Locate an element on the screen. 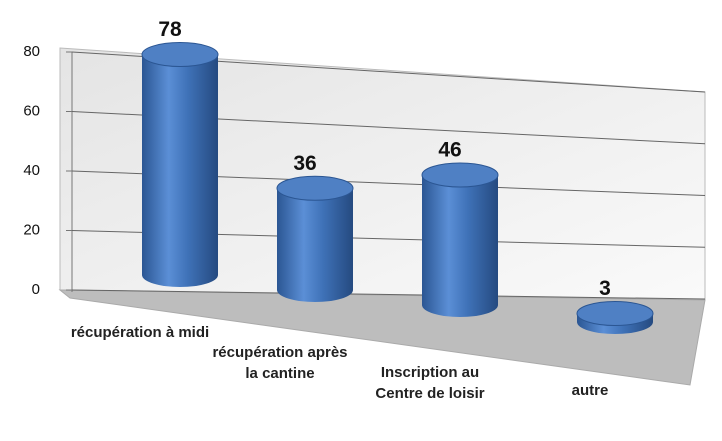 The image size is (722, 441). value-label: 46 is located at coordinates (449, 150).